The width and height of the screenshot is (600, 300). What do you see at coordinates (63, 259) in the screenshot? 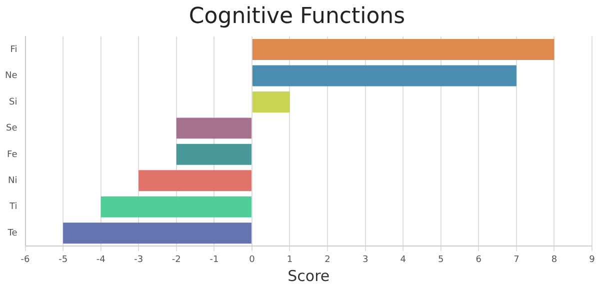
I see `x-tick-label: -5` at bounding box center [63, 259].